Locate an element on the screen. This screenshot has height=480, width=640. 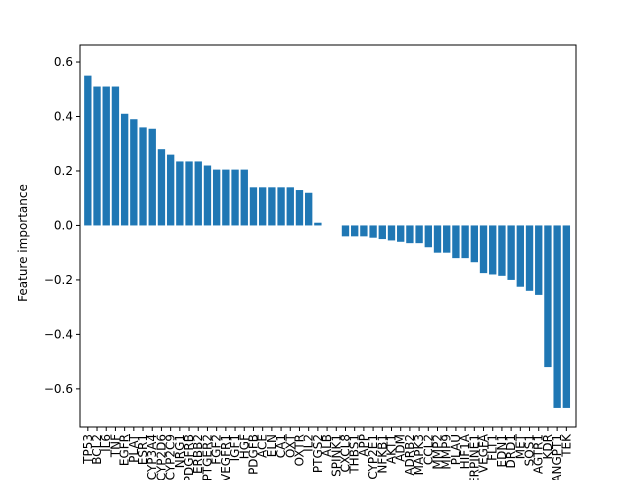
x-tick-label: ACE is located at coordinates (263, 446).